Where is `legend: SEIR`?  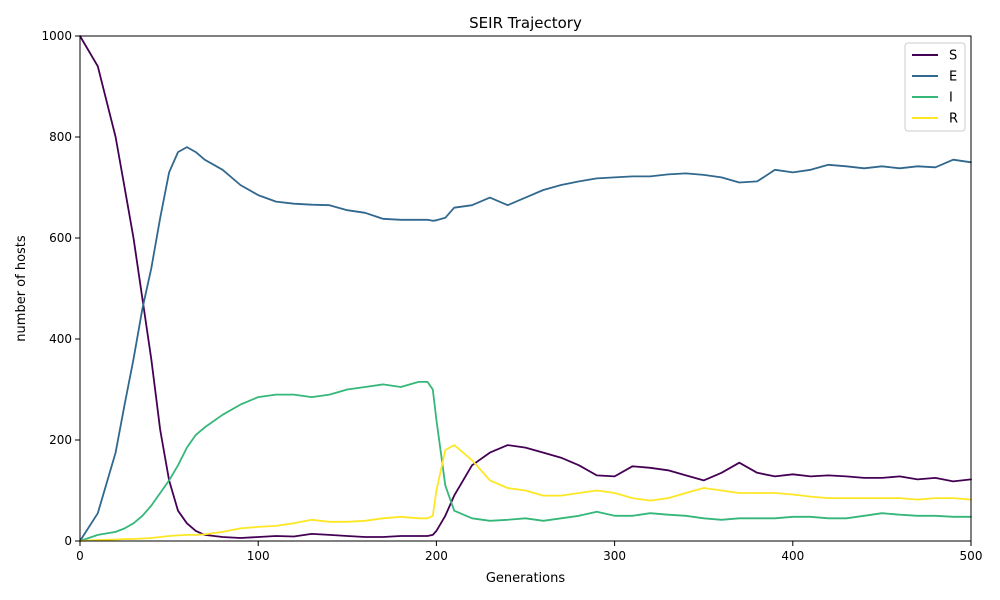 legend: SEIR is located at coordinates (935, 87).